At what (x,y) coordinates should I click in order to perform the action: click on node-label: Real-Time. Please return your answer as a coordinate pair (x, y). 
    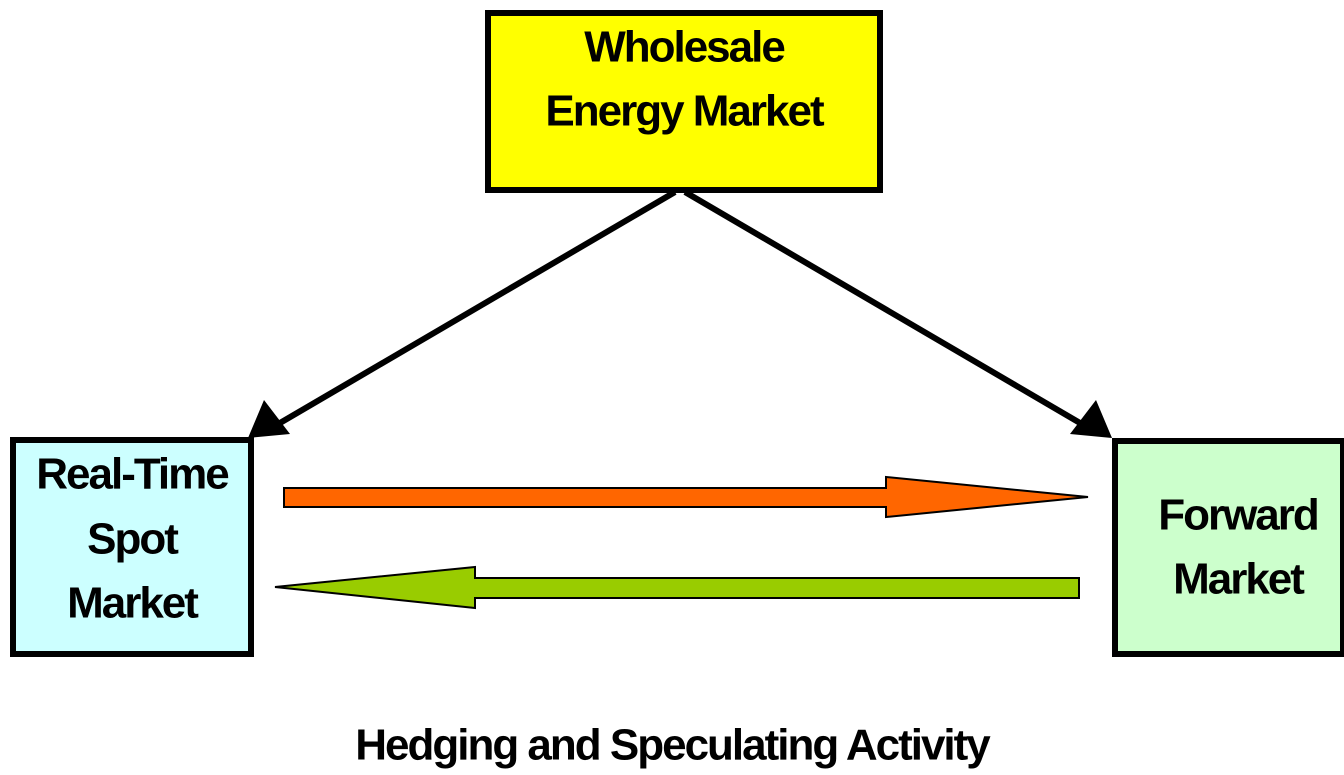
    Looking at the image, I should click on (132, 474).